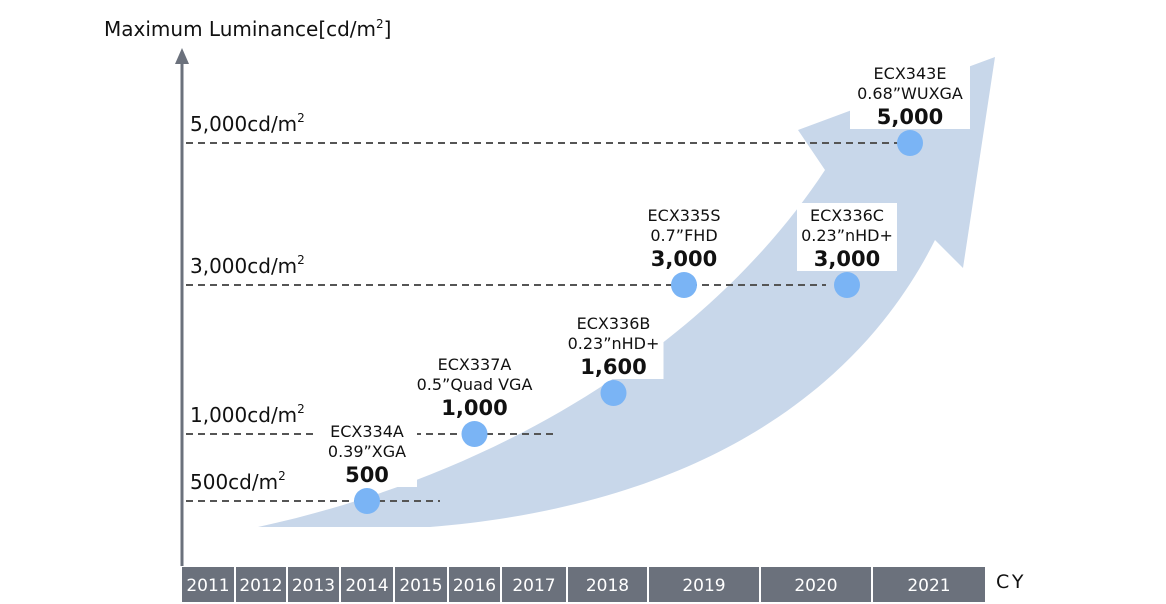 This screenshot has width=1166, height=604. I want to click on year-label: 2018, so click(607, 586).